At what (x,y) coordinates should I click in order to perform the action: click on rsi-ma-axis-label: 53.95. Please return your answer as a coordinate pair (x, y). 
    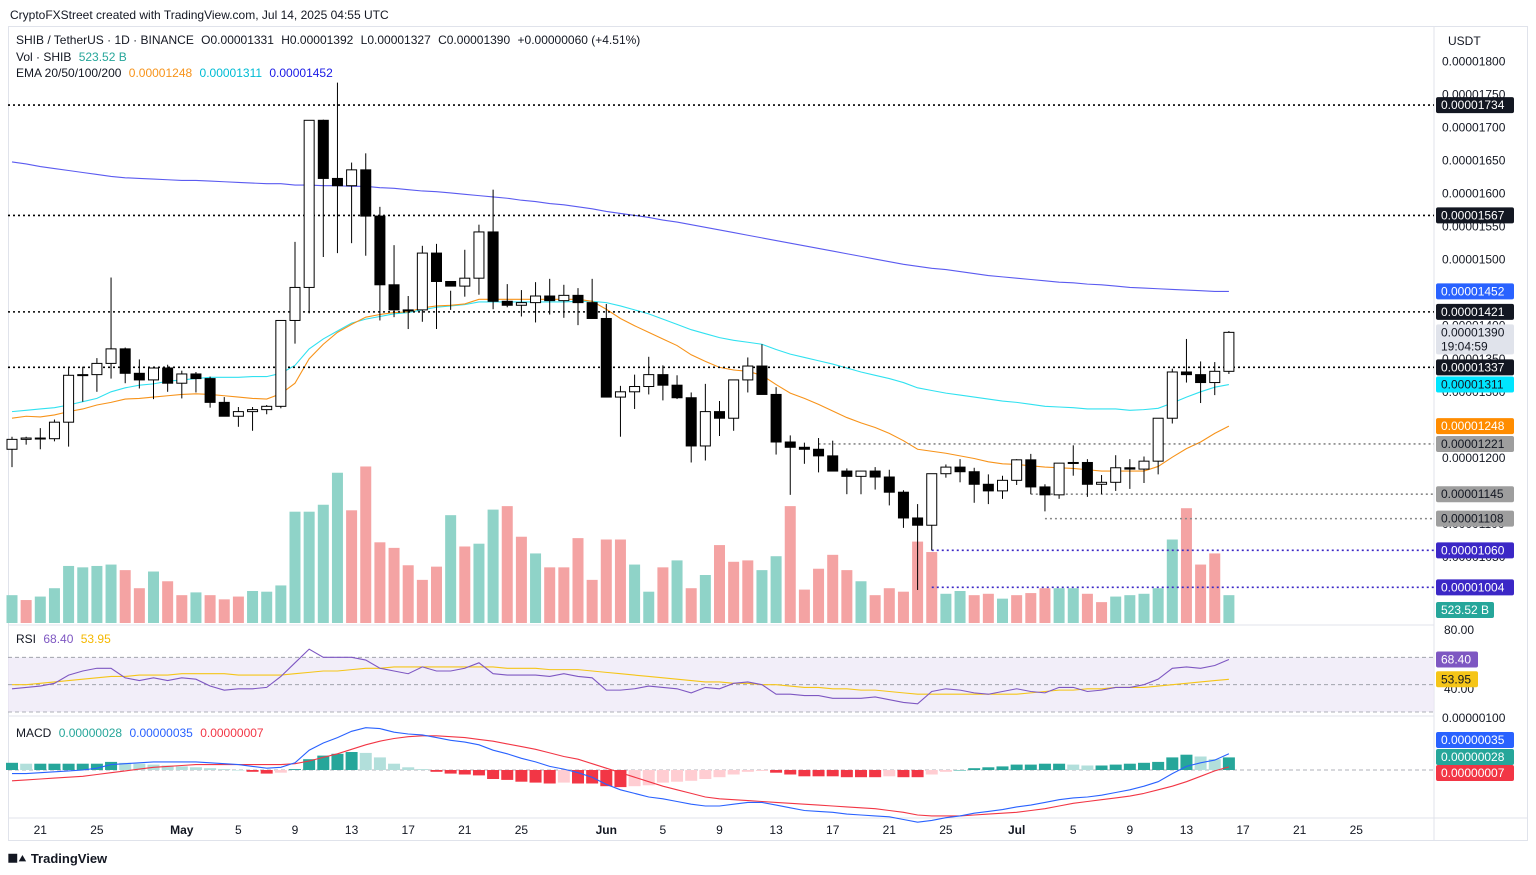
    Looking at the image, I should click on (1456, 679).